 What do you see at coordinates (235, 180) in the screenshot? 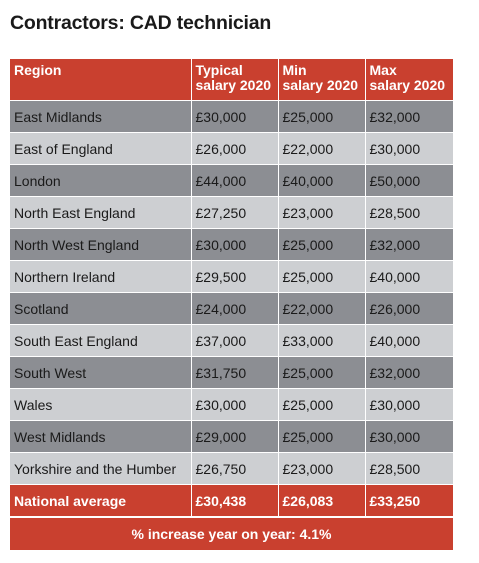
I see `typical-cell: £44,000` at bounding box center [235, 180].